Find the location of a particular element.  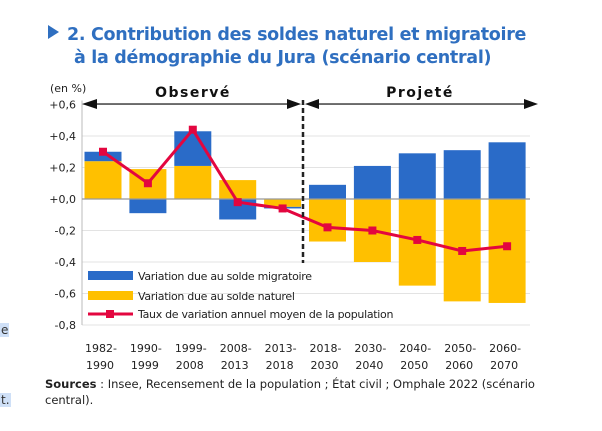

y-tick-label: -0,4 is located at coordinates (65, 262).